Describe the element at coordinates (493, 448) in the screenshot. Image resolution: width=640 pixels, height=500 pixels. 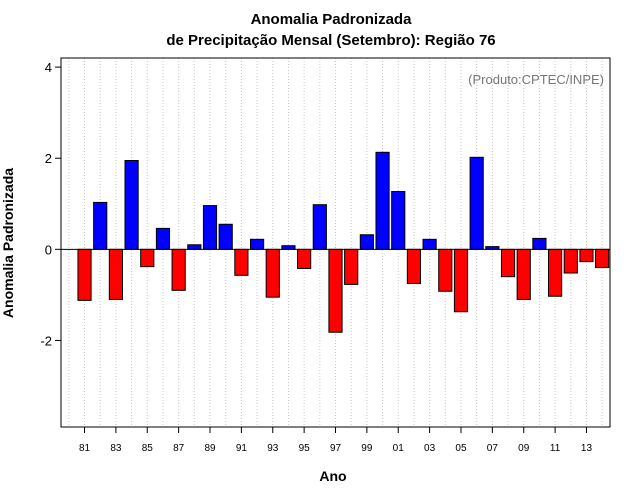
I see `x-tick-label: 07` at that location.